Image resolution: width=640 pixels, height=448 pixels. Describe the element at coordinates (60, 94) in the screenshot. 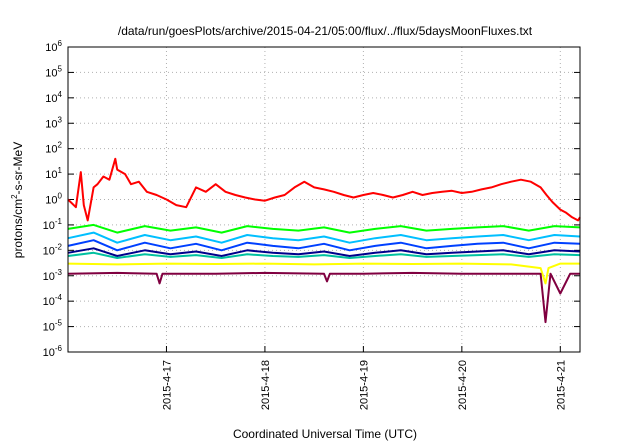

I see `y-tick-exponent: 4` at that location.